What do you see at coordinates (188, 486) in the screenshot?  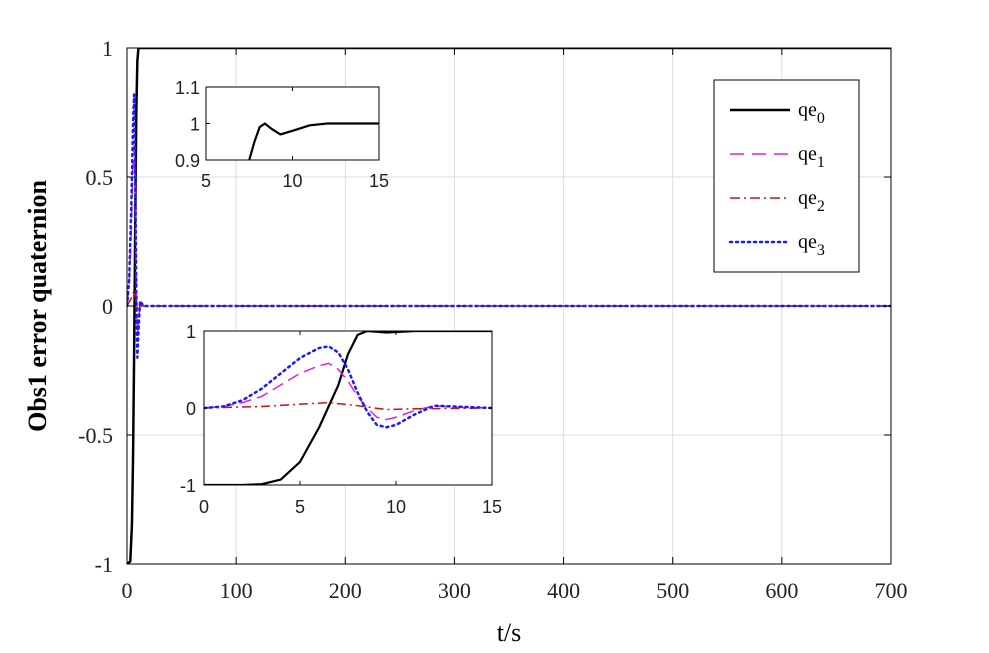 I see `inset-bottom-ytick-label: -1` at bounding box center [188, 486].